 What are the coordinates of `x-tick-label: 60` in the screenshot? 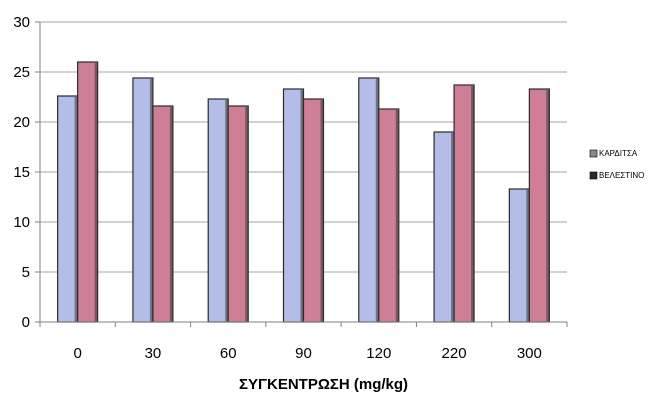 It's located at (228, 353).